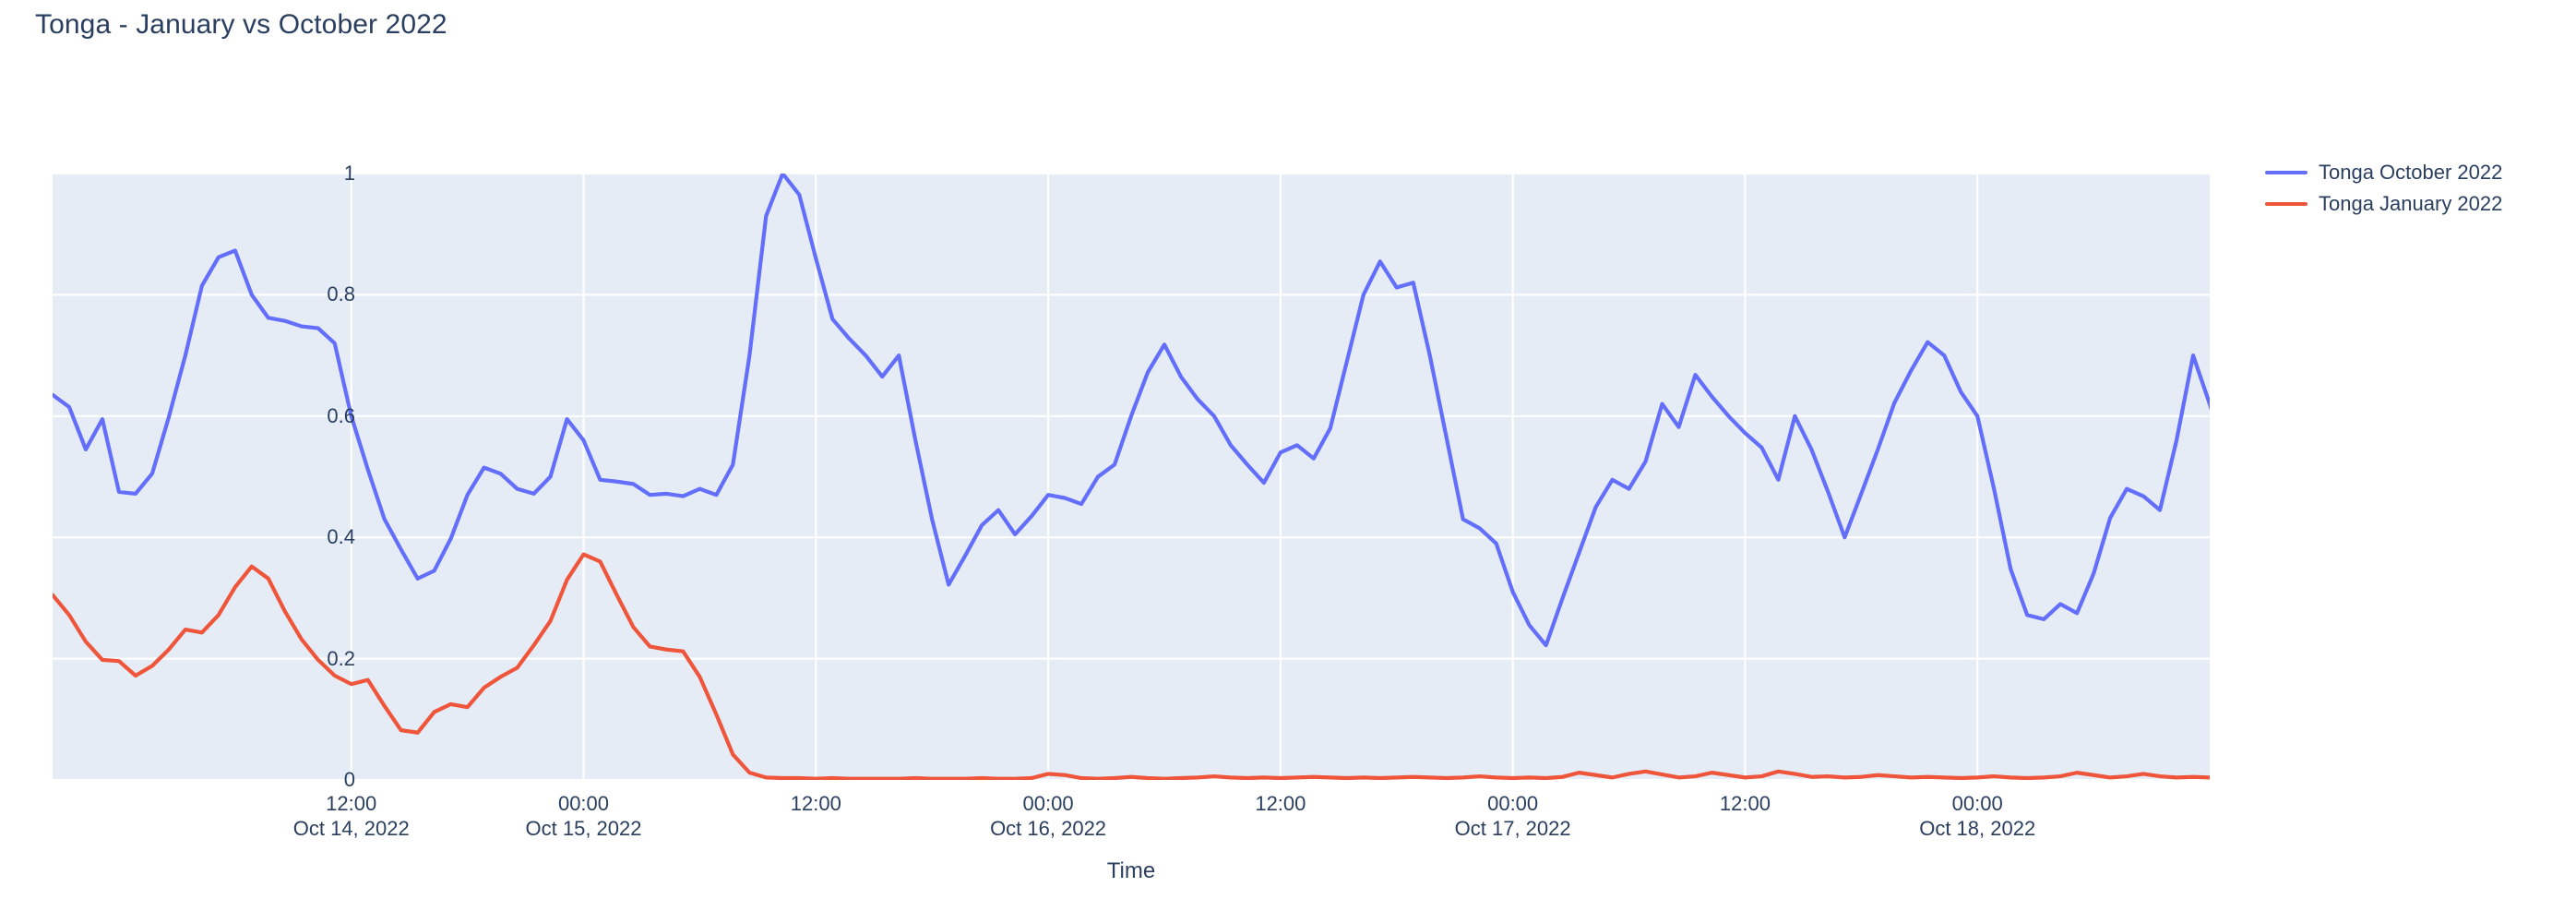  What do you see at coordinates (1512, 828) in the screenshot?
I see `x-tick-date: Oct 17, 2022` at bounding box center [1512, 828].